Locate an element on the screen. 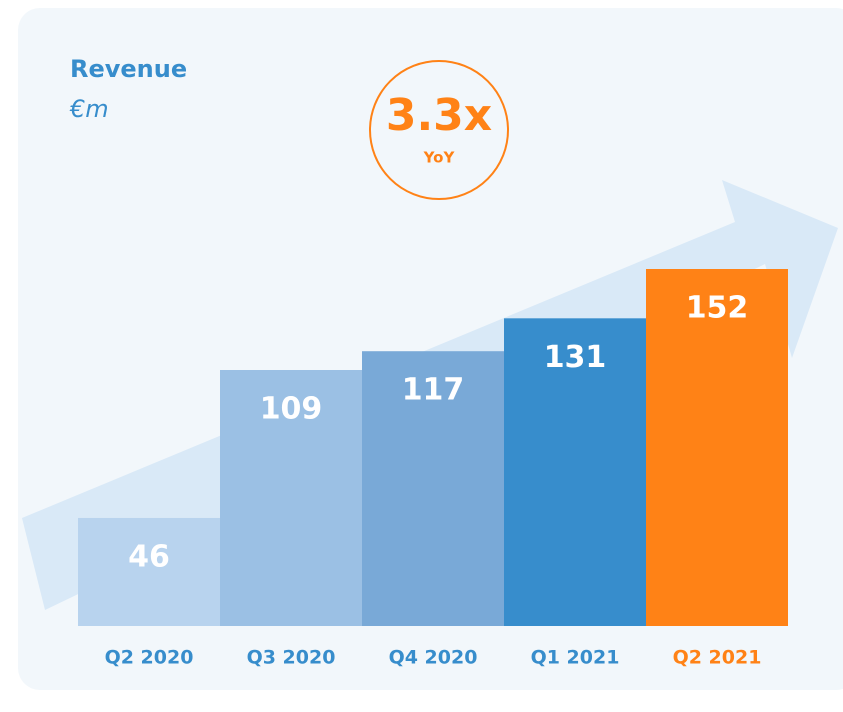  x-tick-label: Q2 2020 is located at coordinates (149, 658).